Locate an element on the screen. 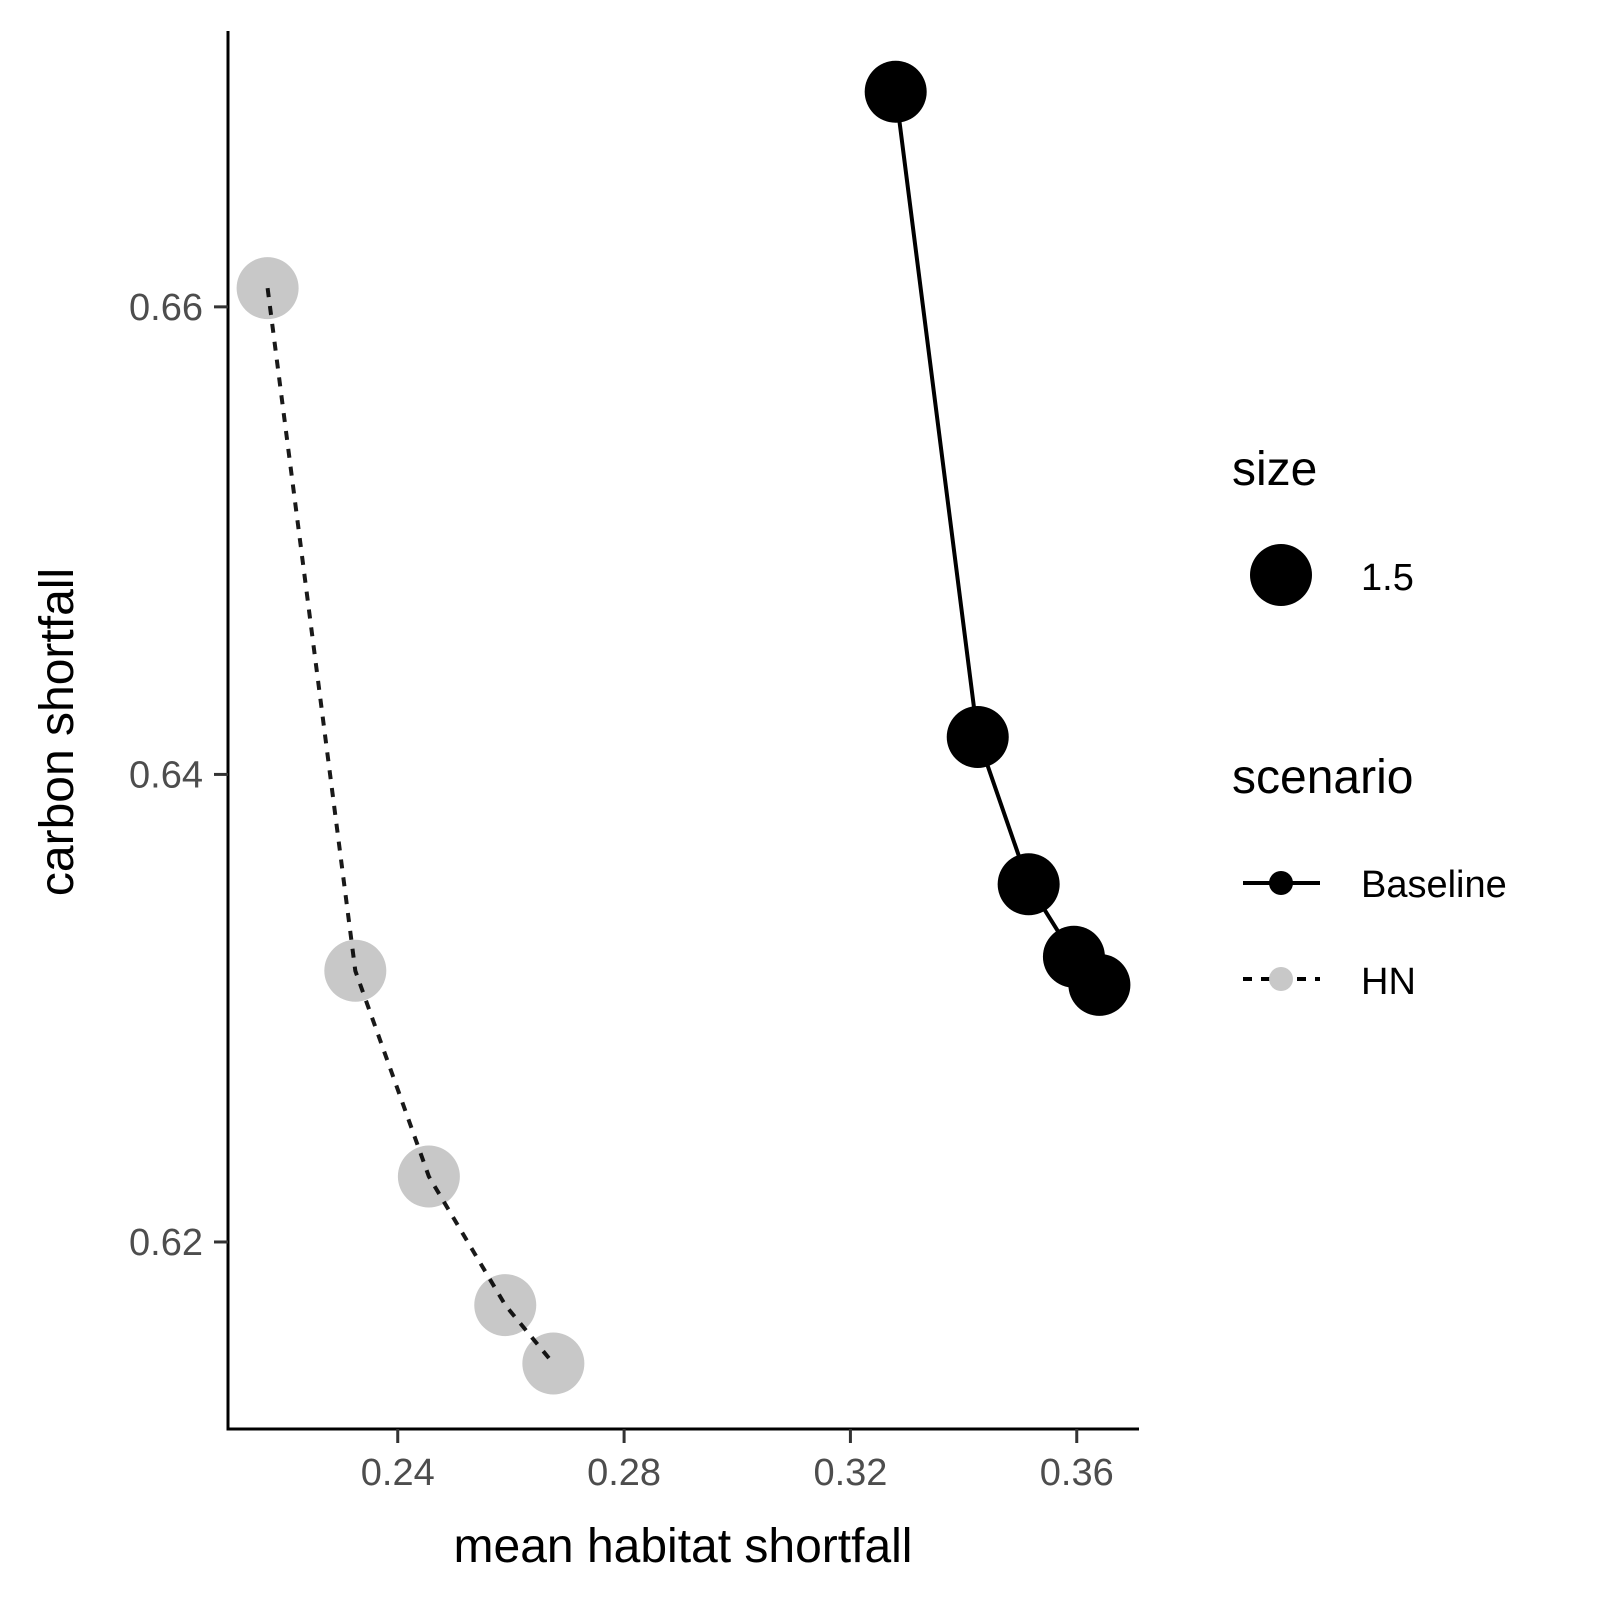 The width and height of the screenshot is (1600, 1600). legend: size 1.5 scenario Baseline HN is located at coordinates (1369, 723).